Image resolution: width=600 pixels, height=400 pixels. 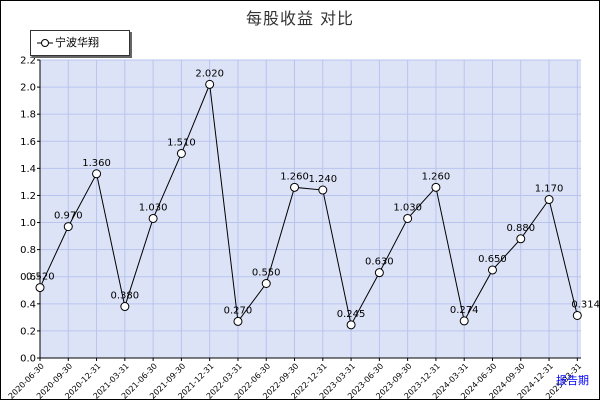 What do you see at coordinates (572, 380) in the screenshot?
I see `x-axis-label: 报告期` at bounding box center [572, 380].